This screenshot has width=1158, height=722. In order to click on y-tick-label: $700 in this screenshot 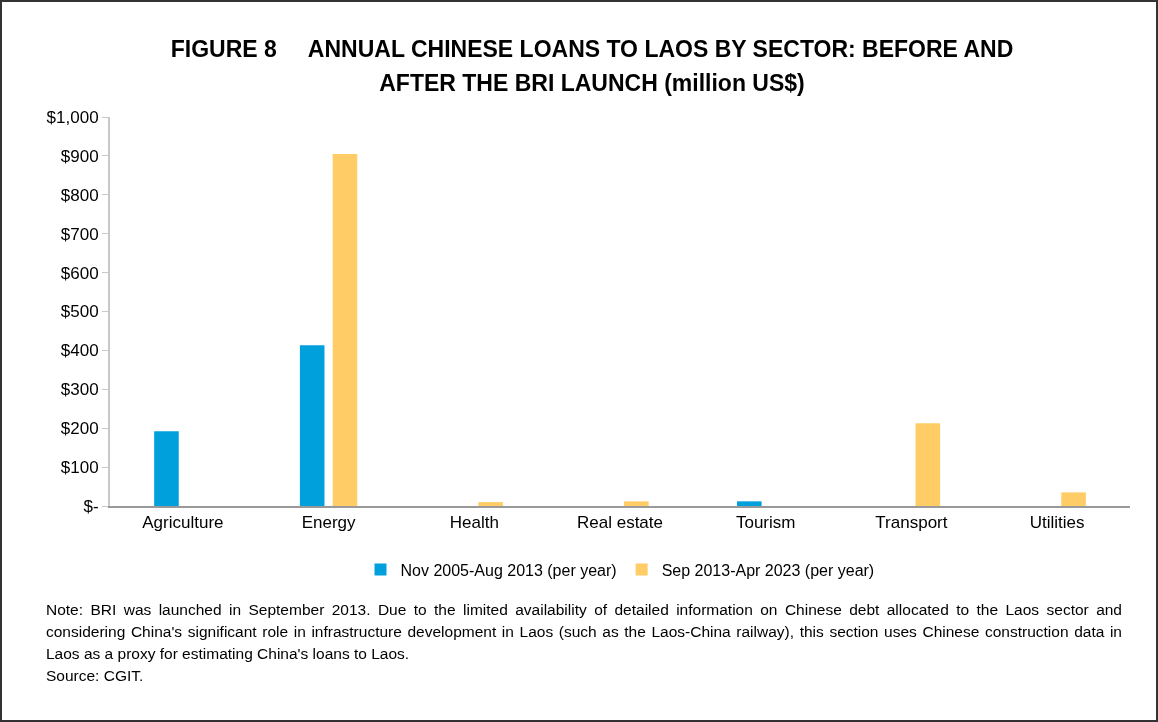, I will do `click(79, 234)`.